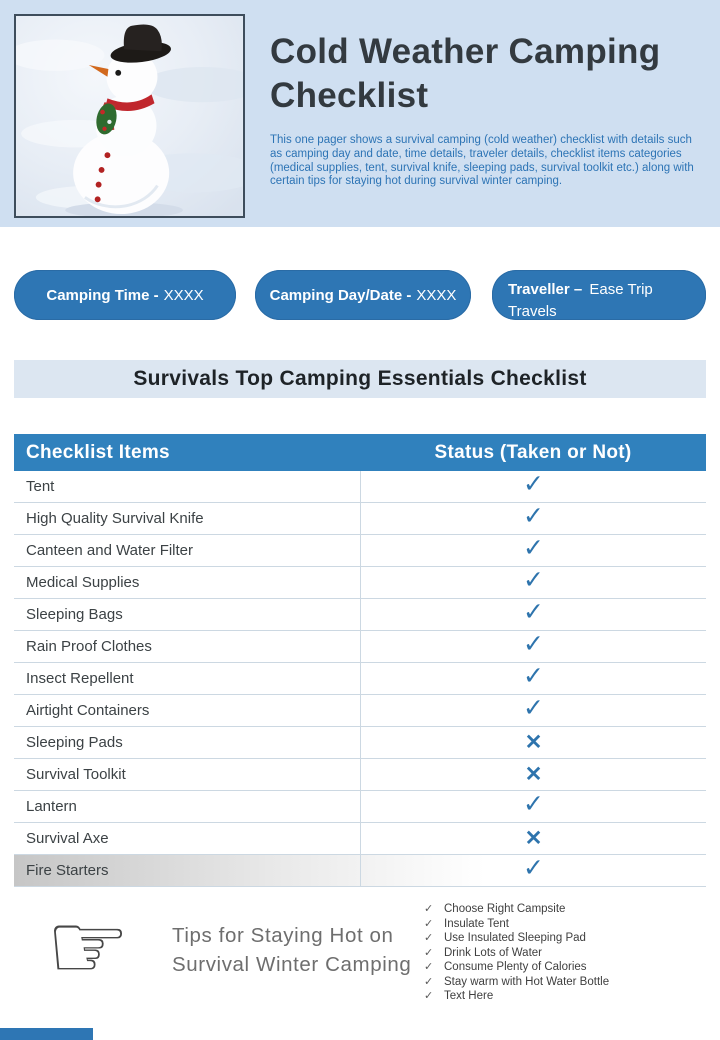 This screenshot has height=1040, width=720. I want to click on table-row: Rain Proof Clothes ✓, so click(360, 647).